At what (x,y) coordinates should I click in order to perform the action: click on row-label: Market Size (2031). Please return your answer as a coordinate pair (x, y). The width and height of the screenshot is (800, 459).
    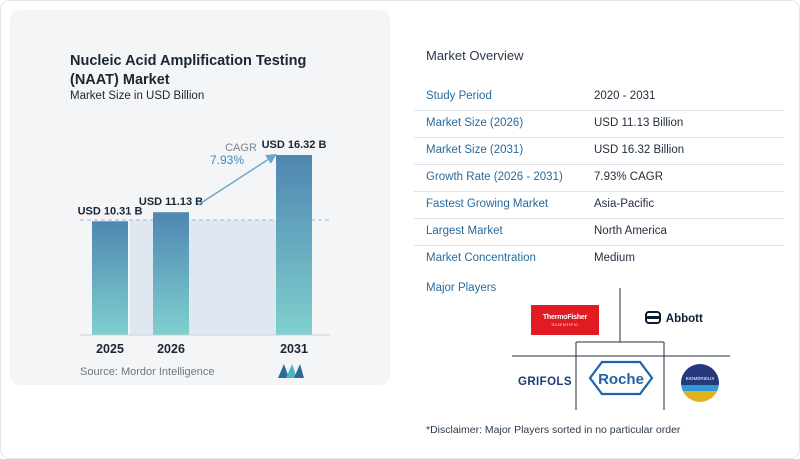
    Looking at the image, I should click on (475, 150).